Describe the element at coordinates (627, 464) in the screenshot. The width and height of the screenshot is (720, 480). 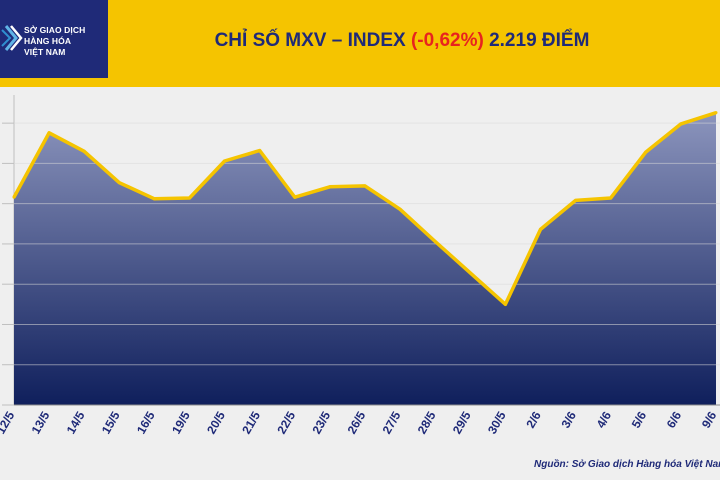
I see `source-note: Nguồn: Sở Giao dịch Hàng hóa Việt Nam` at that location.